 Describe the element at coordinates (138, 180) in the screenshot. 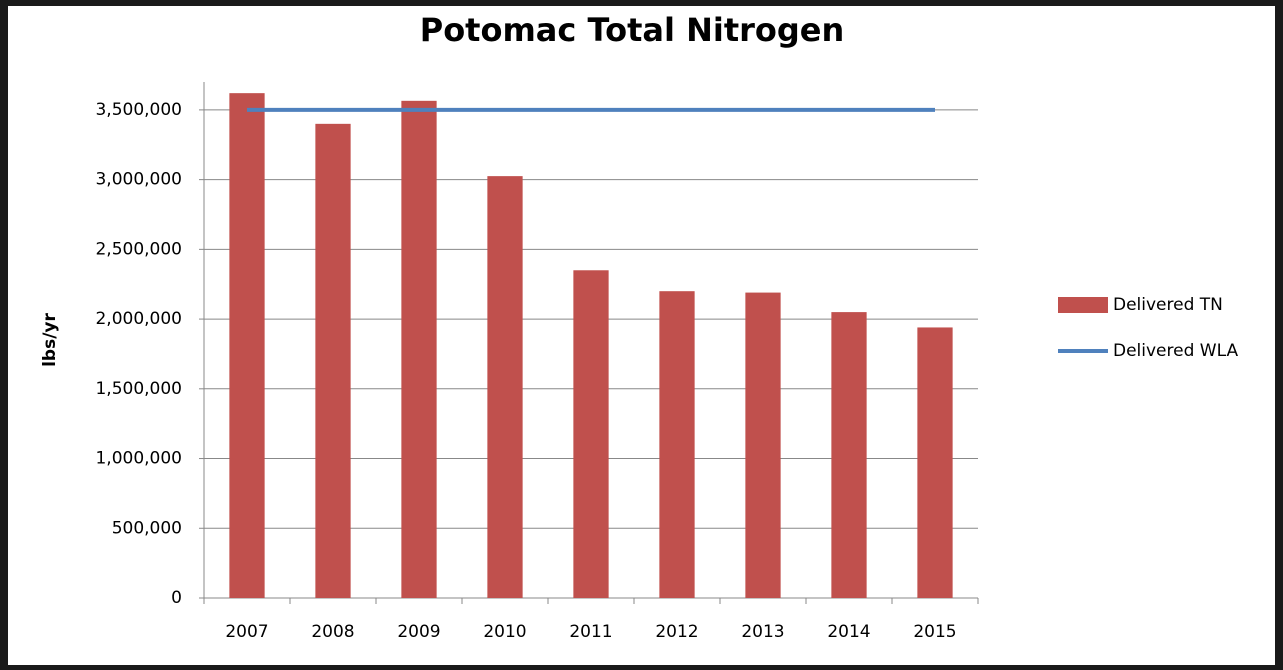

I see `y-tick-label: 3,000,000` at that location.